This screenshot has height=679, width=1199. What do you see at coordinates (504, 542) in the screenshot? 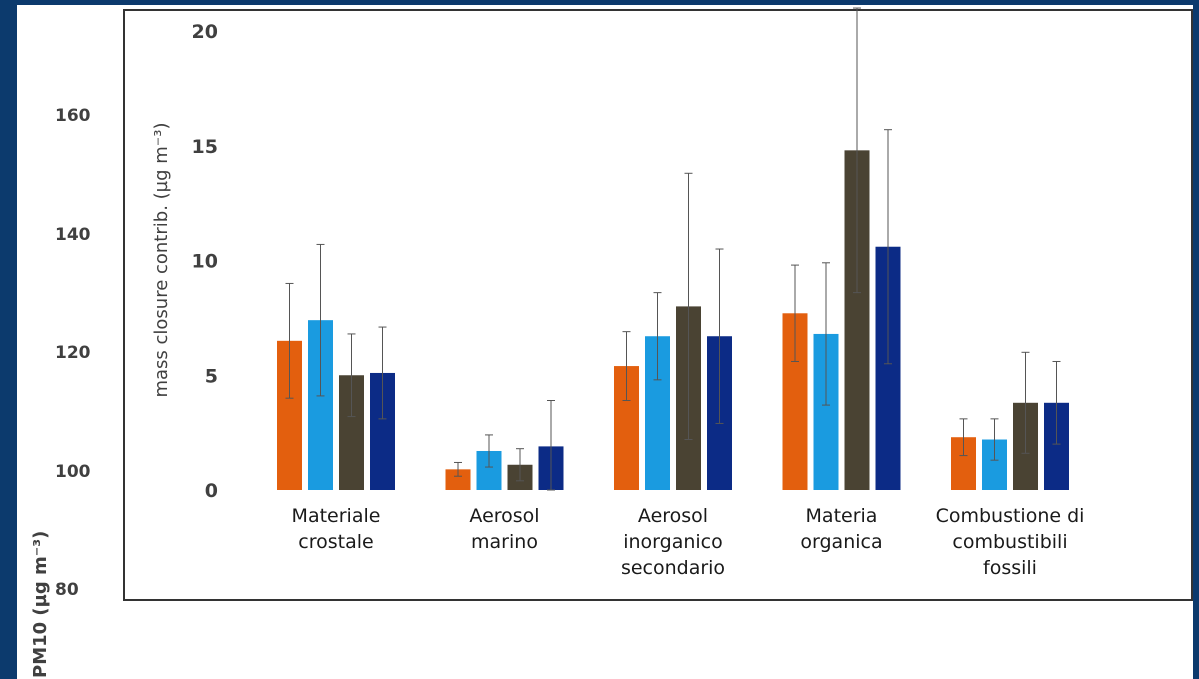
I see `category-label: marino` at bounding box center [504, 542].